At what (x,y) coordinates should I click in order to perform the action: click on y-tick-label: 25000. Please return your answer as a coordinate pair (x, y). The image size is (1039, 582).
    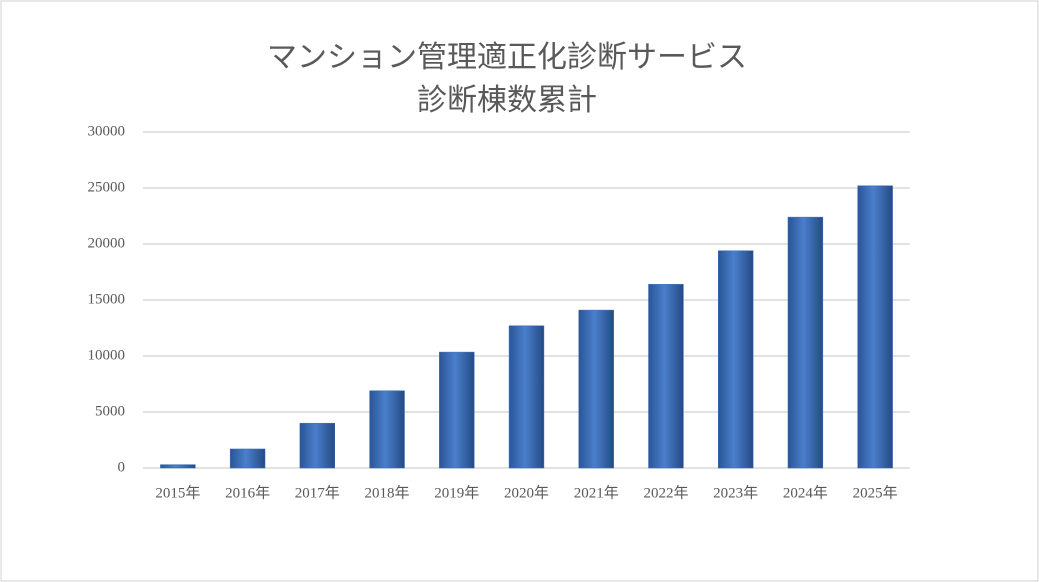
    Looking at the image, I should click on (107, 187).